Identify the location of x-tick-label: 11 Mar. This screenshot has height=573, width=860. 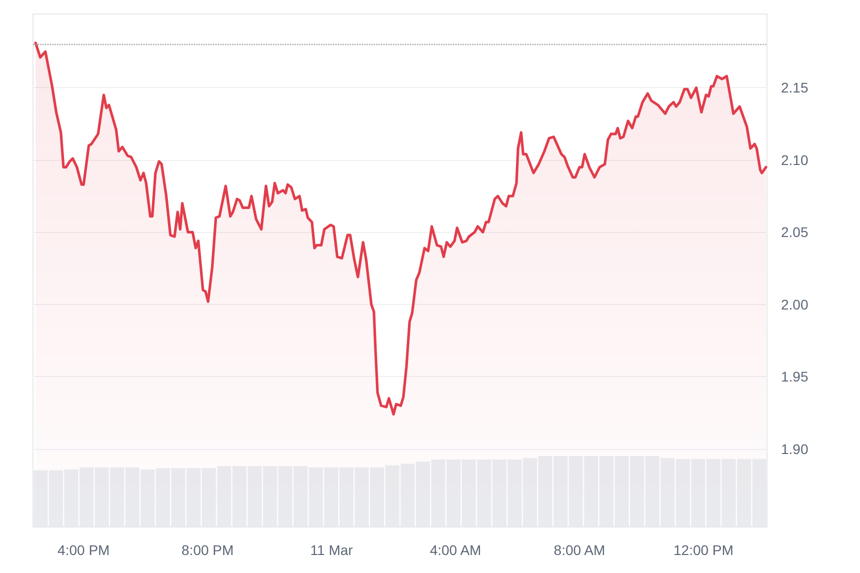
(332, 550).